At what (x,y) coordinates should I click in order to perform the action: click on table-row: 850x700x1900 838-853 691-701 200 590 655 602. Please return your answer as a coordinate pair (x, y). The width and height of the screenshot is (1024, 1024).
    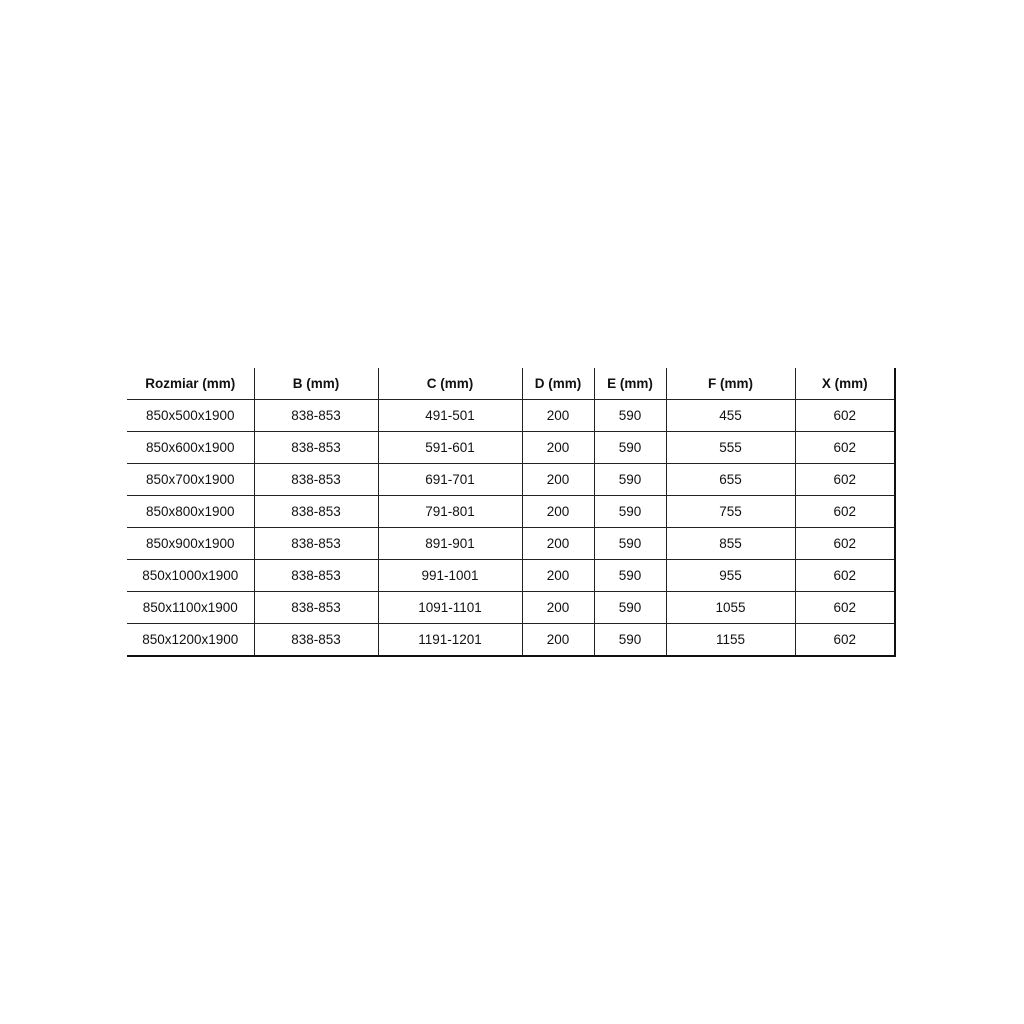
    Looking at the image, I should click on (511, 479).